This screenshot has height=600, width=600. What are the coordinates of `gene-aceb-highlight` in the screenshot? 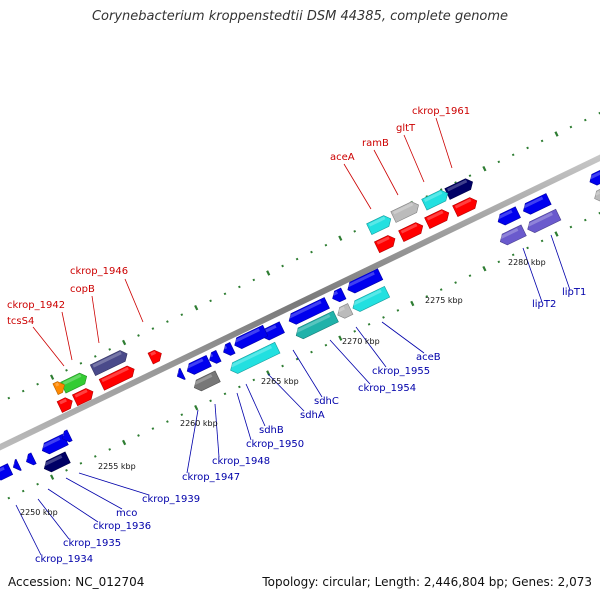 It's located at (367, 297).